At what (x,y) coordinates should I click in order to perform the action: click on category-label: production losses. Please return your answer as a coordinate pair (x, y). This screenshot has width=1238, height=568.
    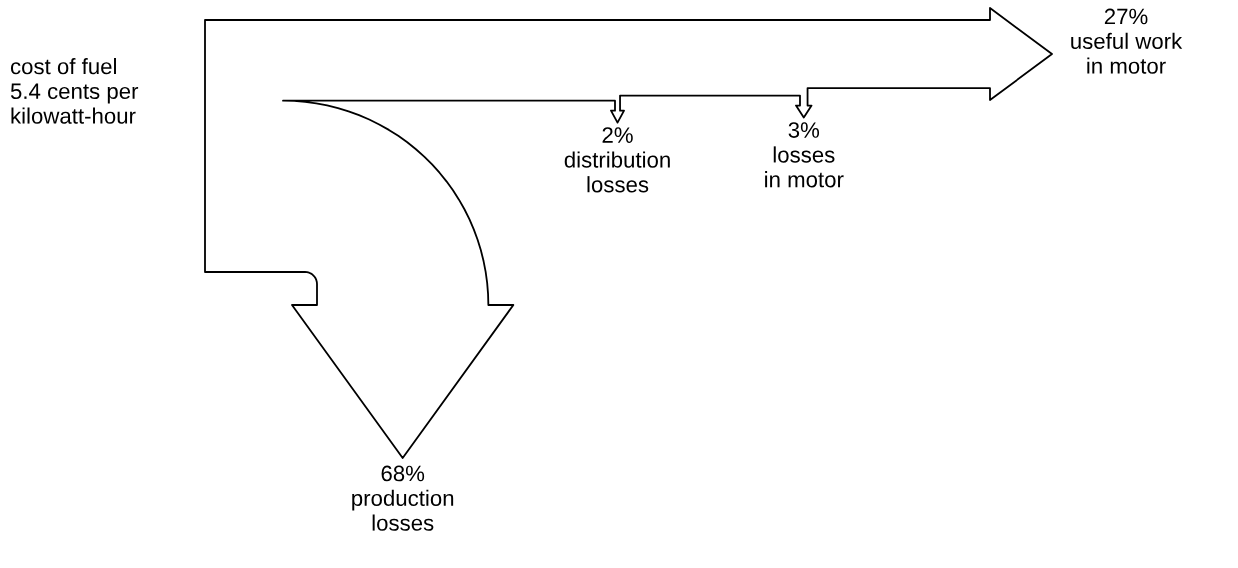
    Looking at the image, I should click on (403, 510).